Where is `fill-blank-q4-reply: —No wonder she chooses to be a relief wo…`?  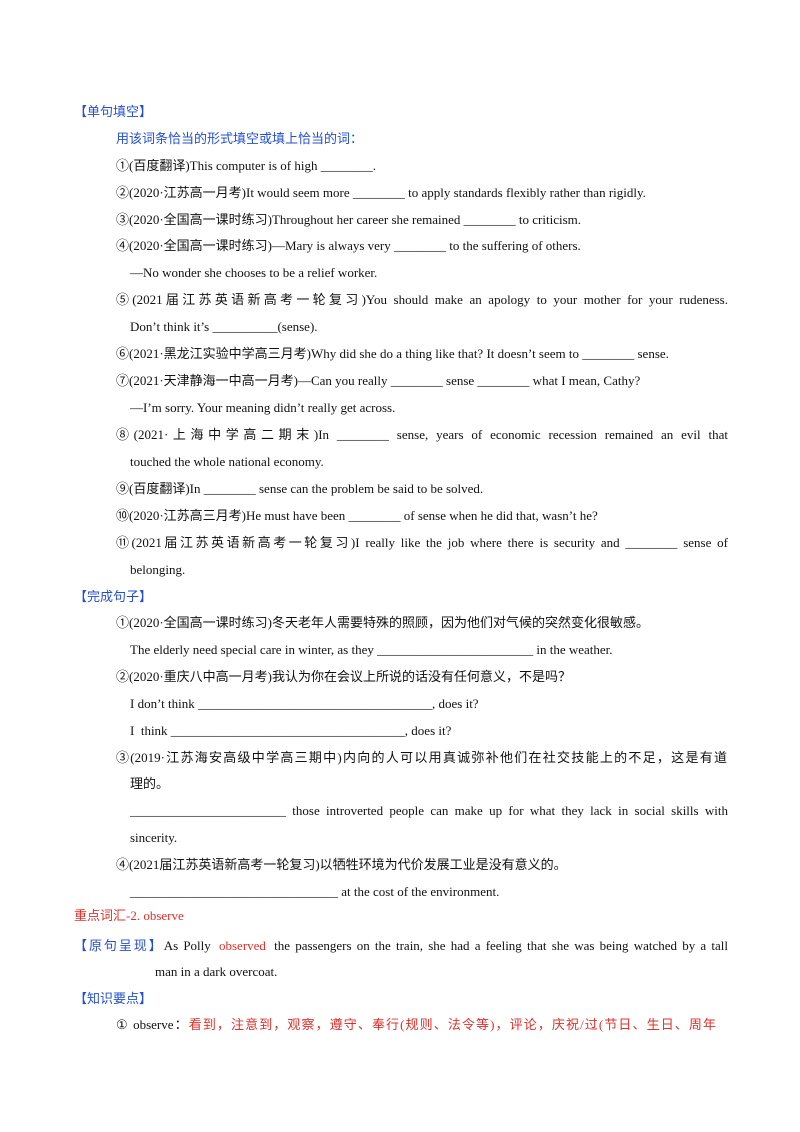 fill-blank-q4-reply: —No wonder she chooses to be a relief wo… is located at coordinates (254, 272).